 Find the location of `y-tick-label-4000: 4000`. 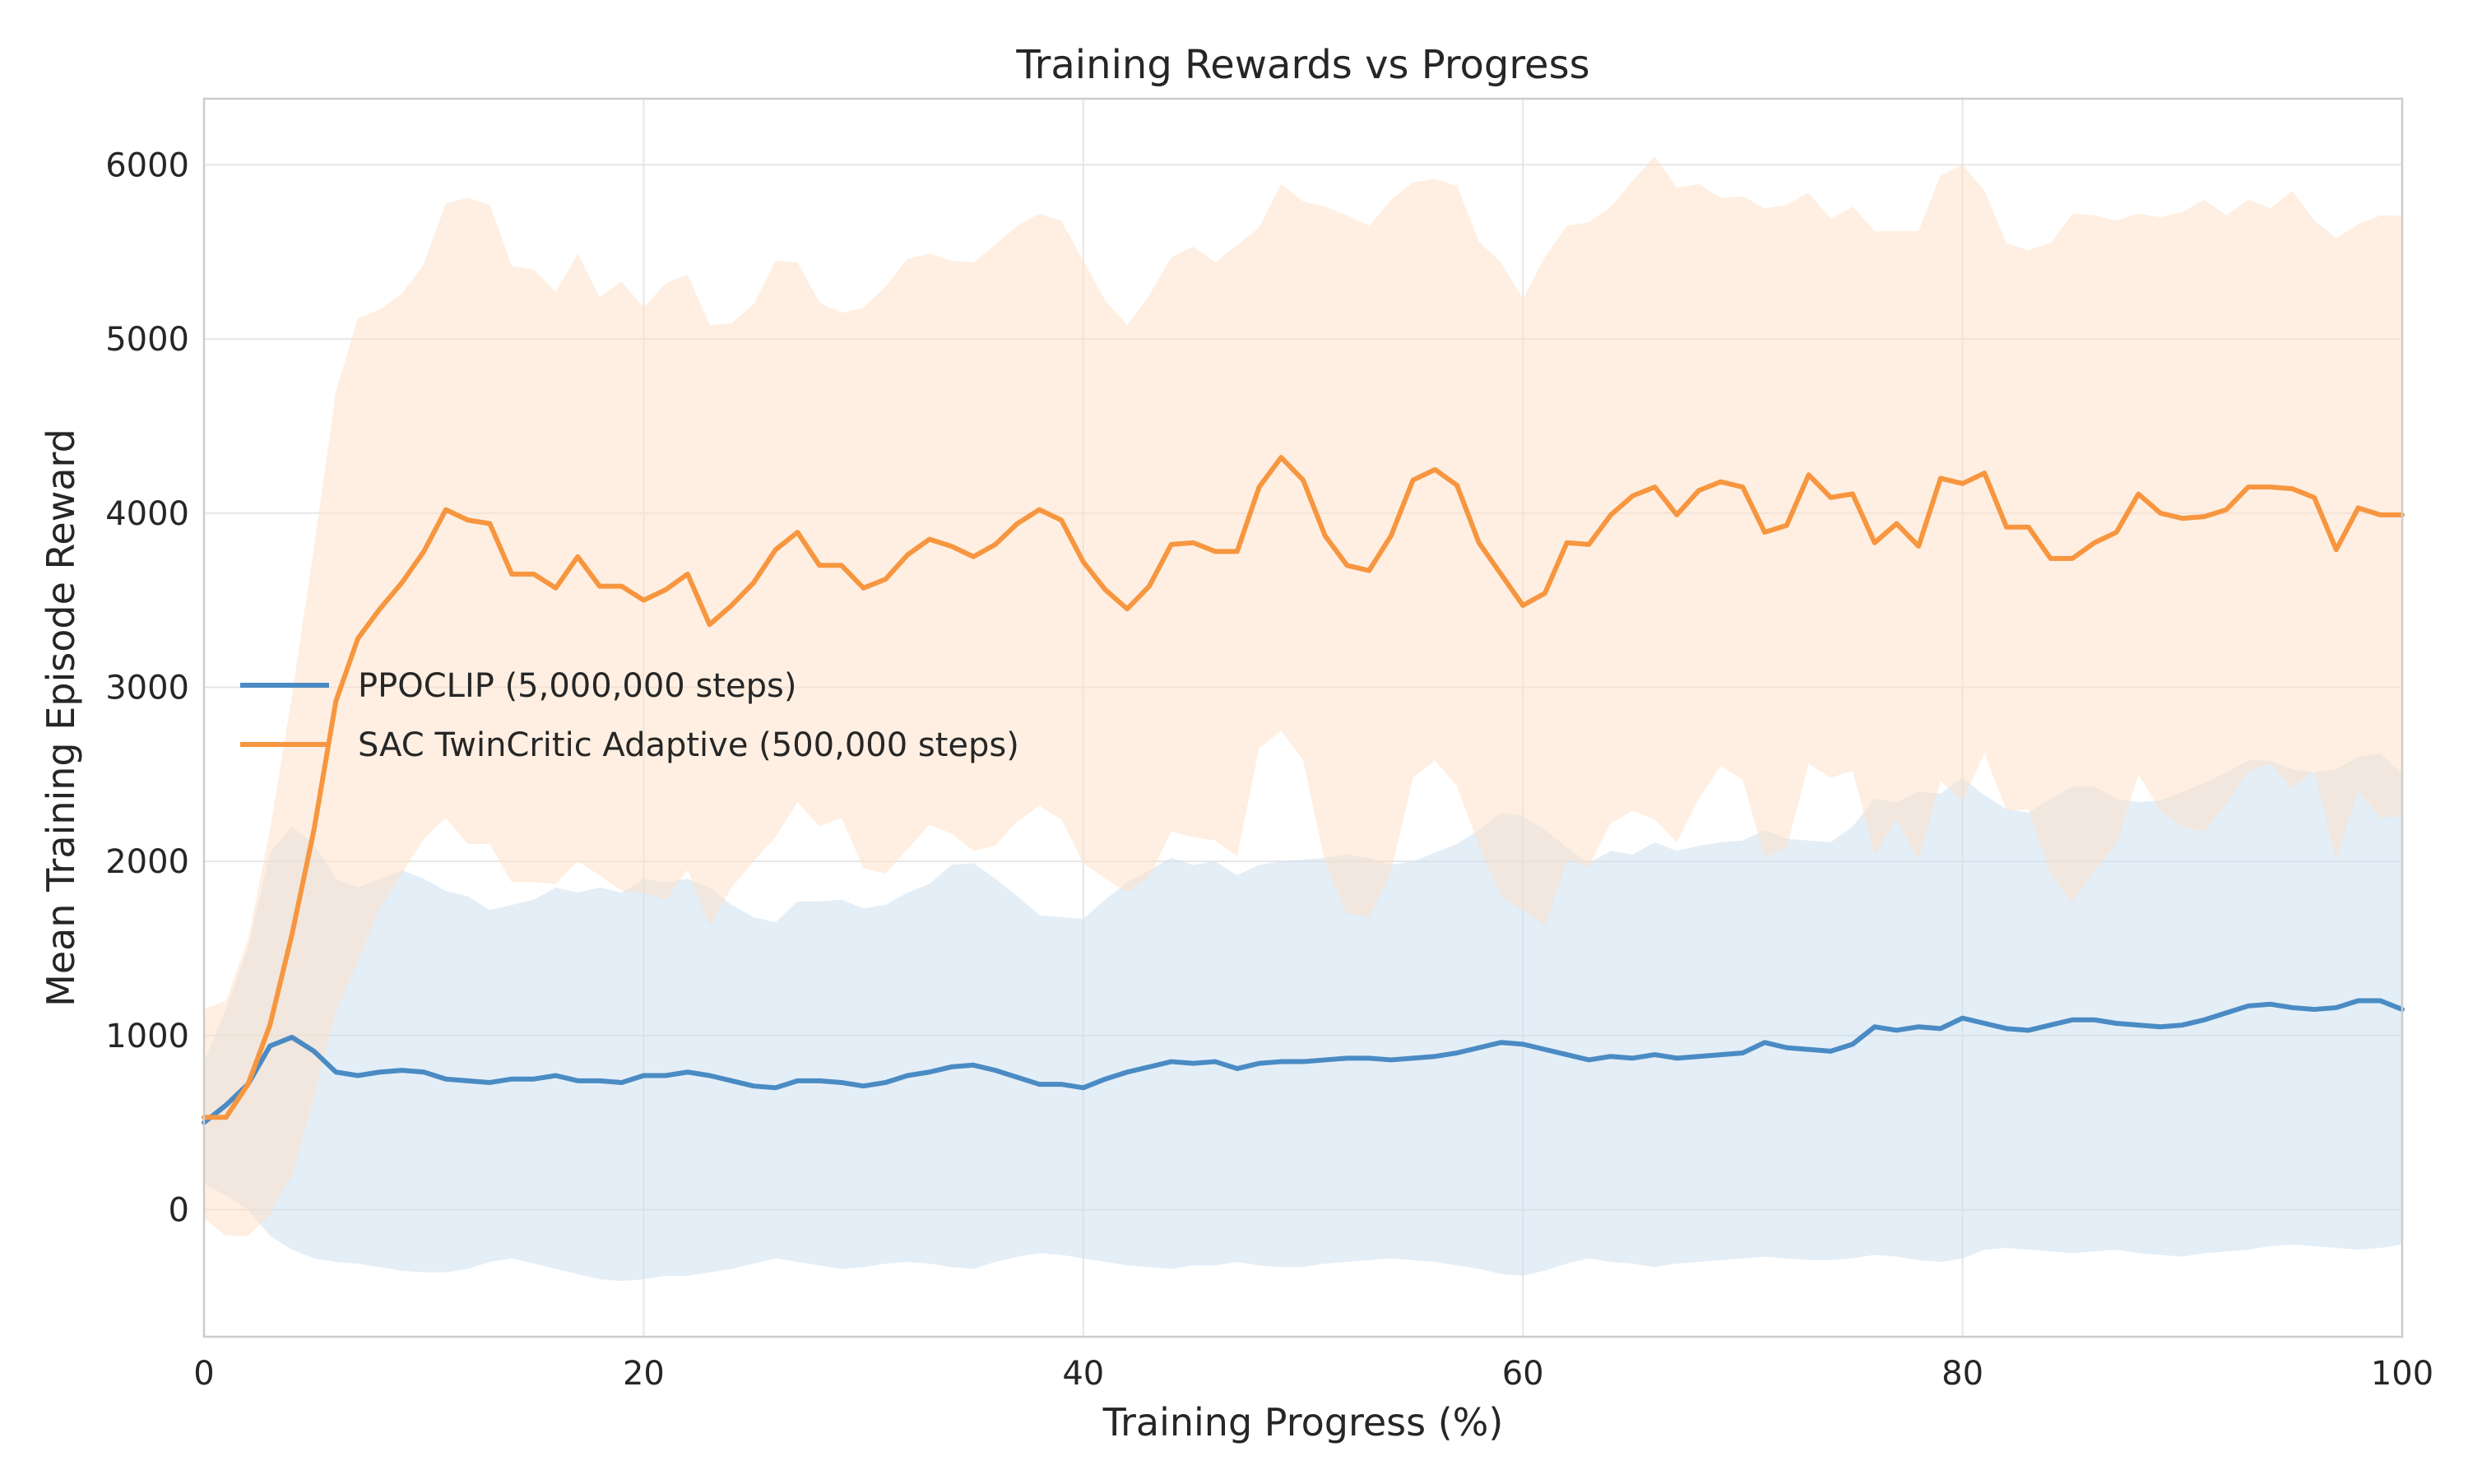

y-tick-label-4000: 4000 is located at coordinates (147, 514).